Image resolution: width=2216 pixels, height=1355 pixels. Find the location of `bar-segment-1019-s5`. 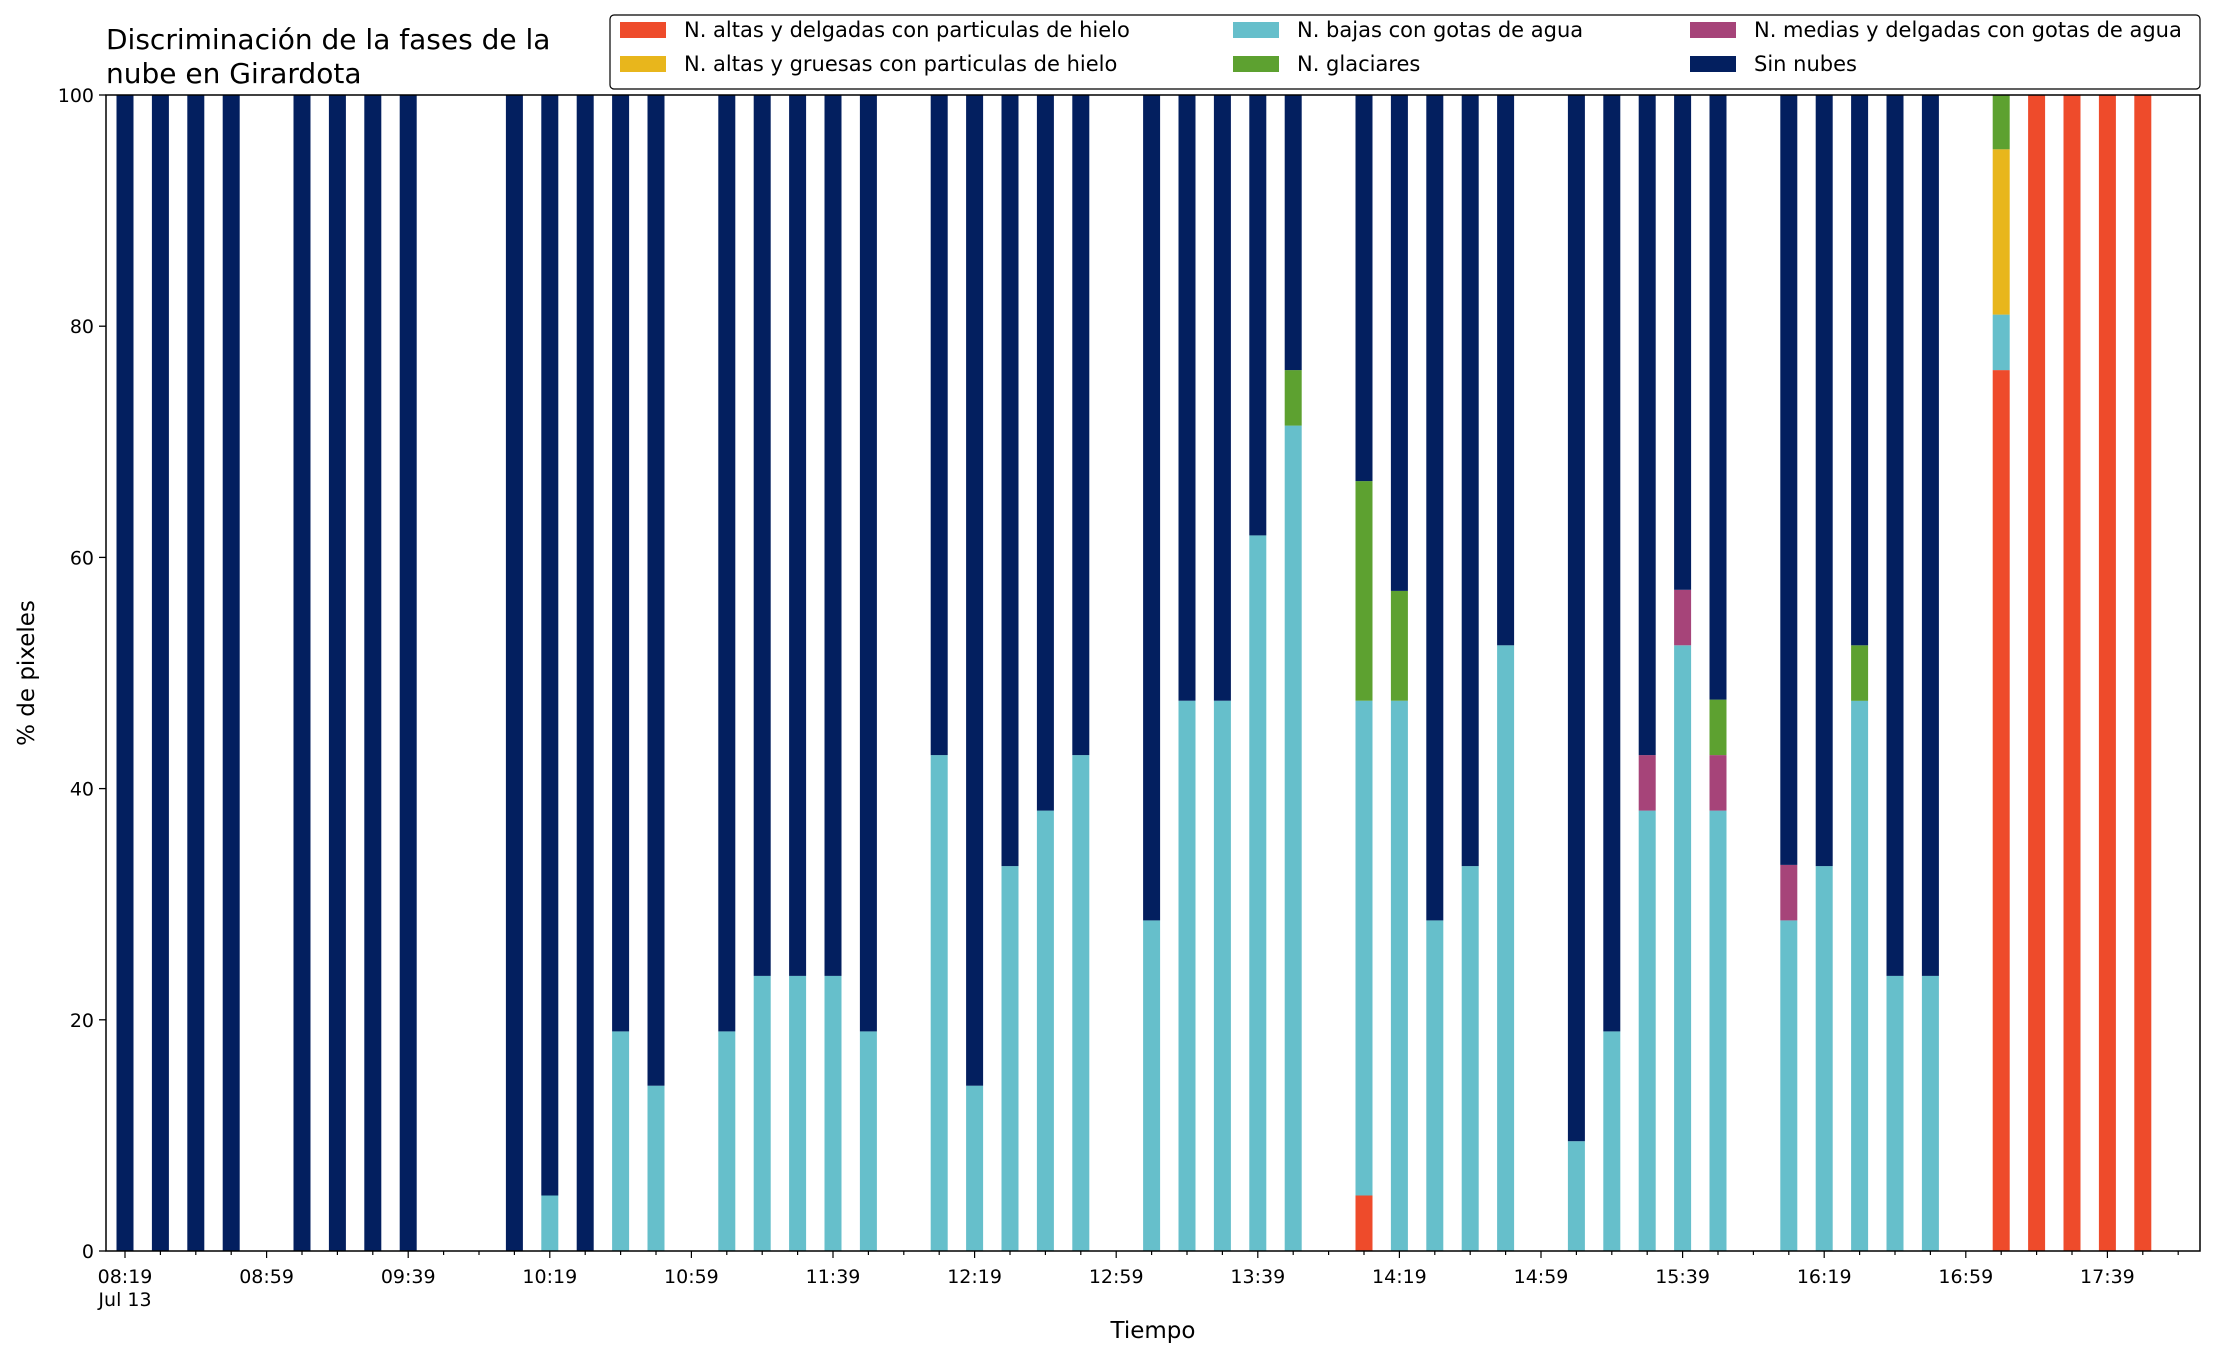

bar-segment-1019-s5 is located at coordinates (550, 645).